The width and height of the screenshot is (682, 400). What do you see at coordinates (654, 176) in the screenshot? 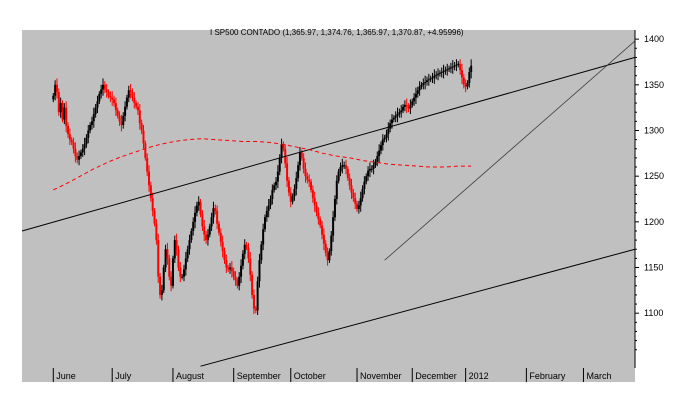
I see `y-tick-label: 1250` at bounding box center [654, 176].